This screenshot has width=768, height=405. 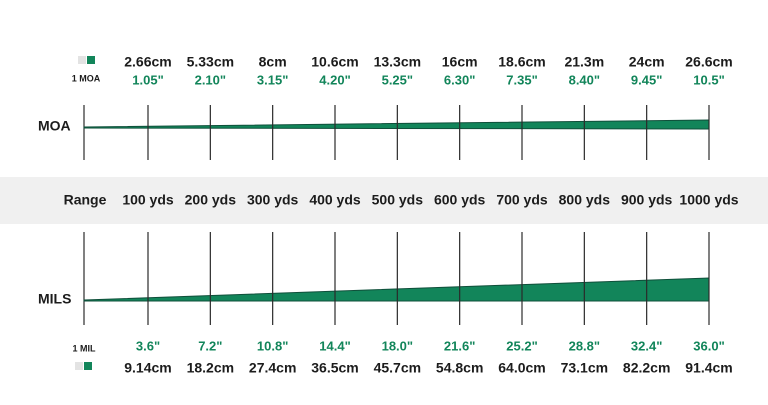 I want to click on range-value: 900 yds, so click(x=647, y=200).